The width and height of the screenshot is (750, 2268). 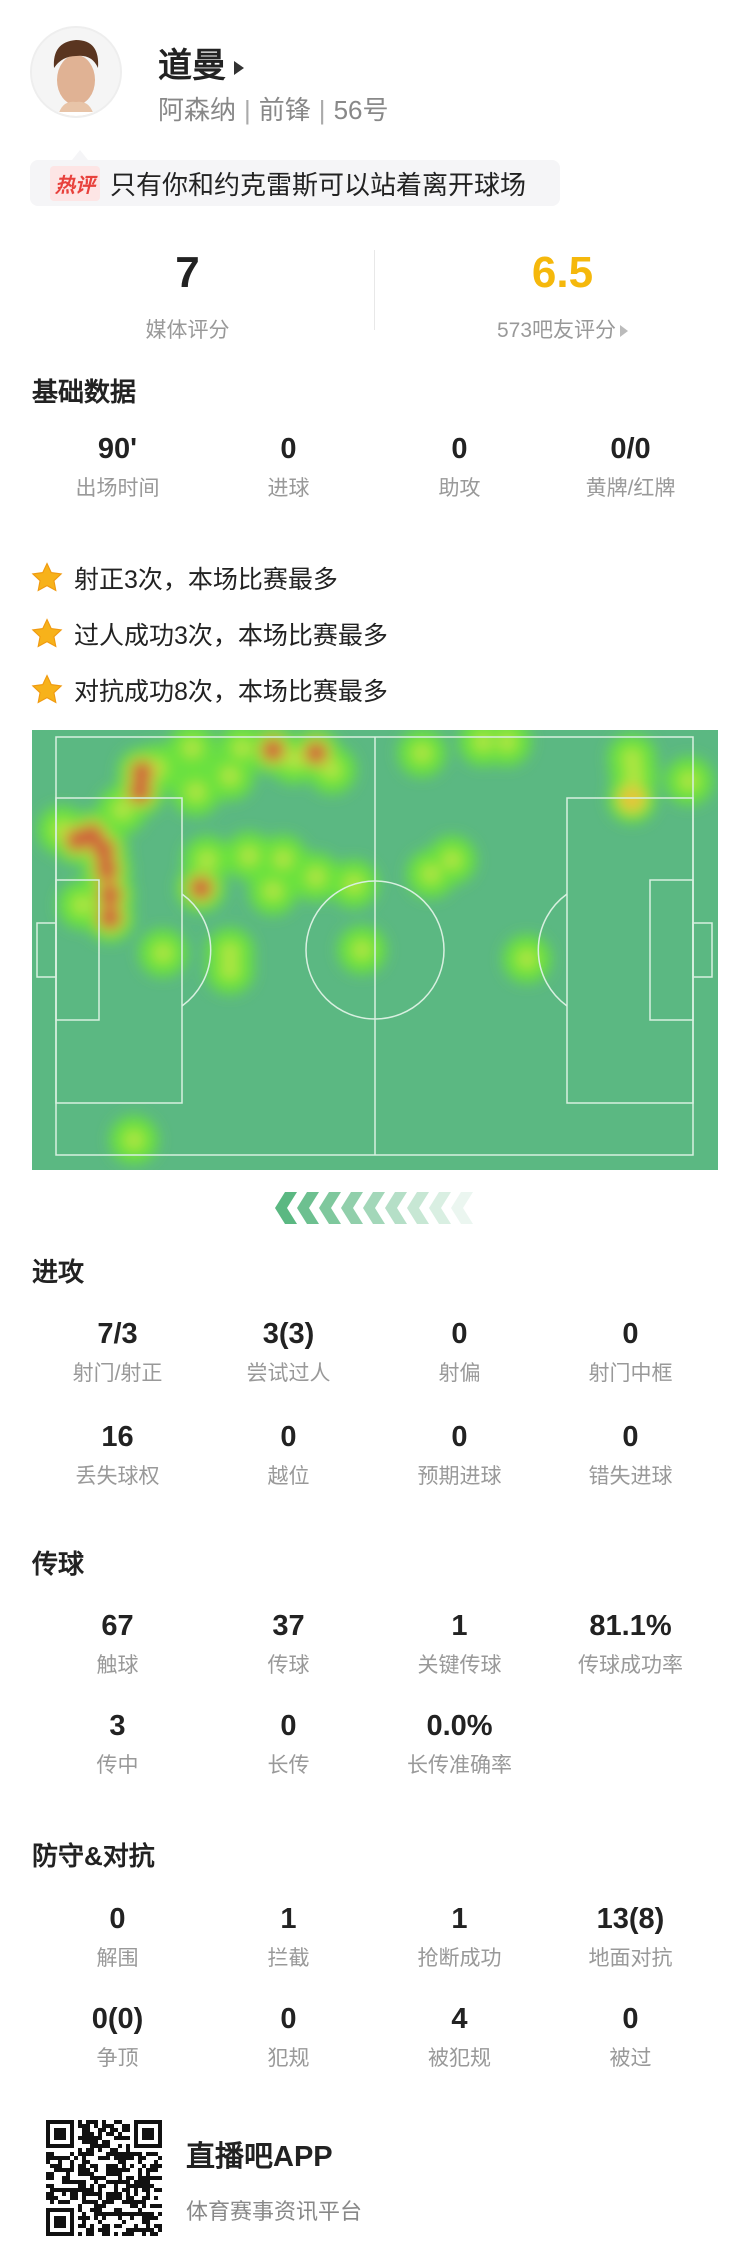 What do you see at coordinates (459, 1626) in the screenshot?
I see `stat-value: 1` at bounding box center [459, 1626].